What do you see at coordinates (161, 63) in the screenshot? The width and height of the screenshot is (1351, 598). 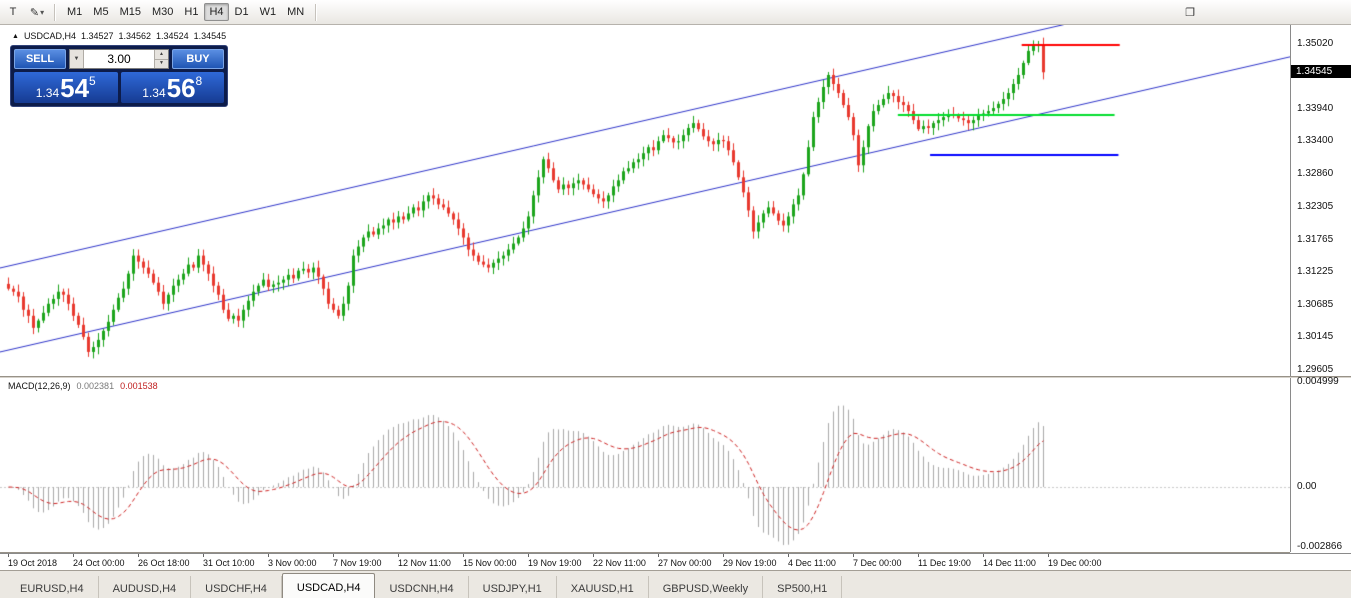 I see `volume-decrease-button: ▼` at bounding box center [161, 63].